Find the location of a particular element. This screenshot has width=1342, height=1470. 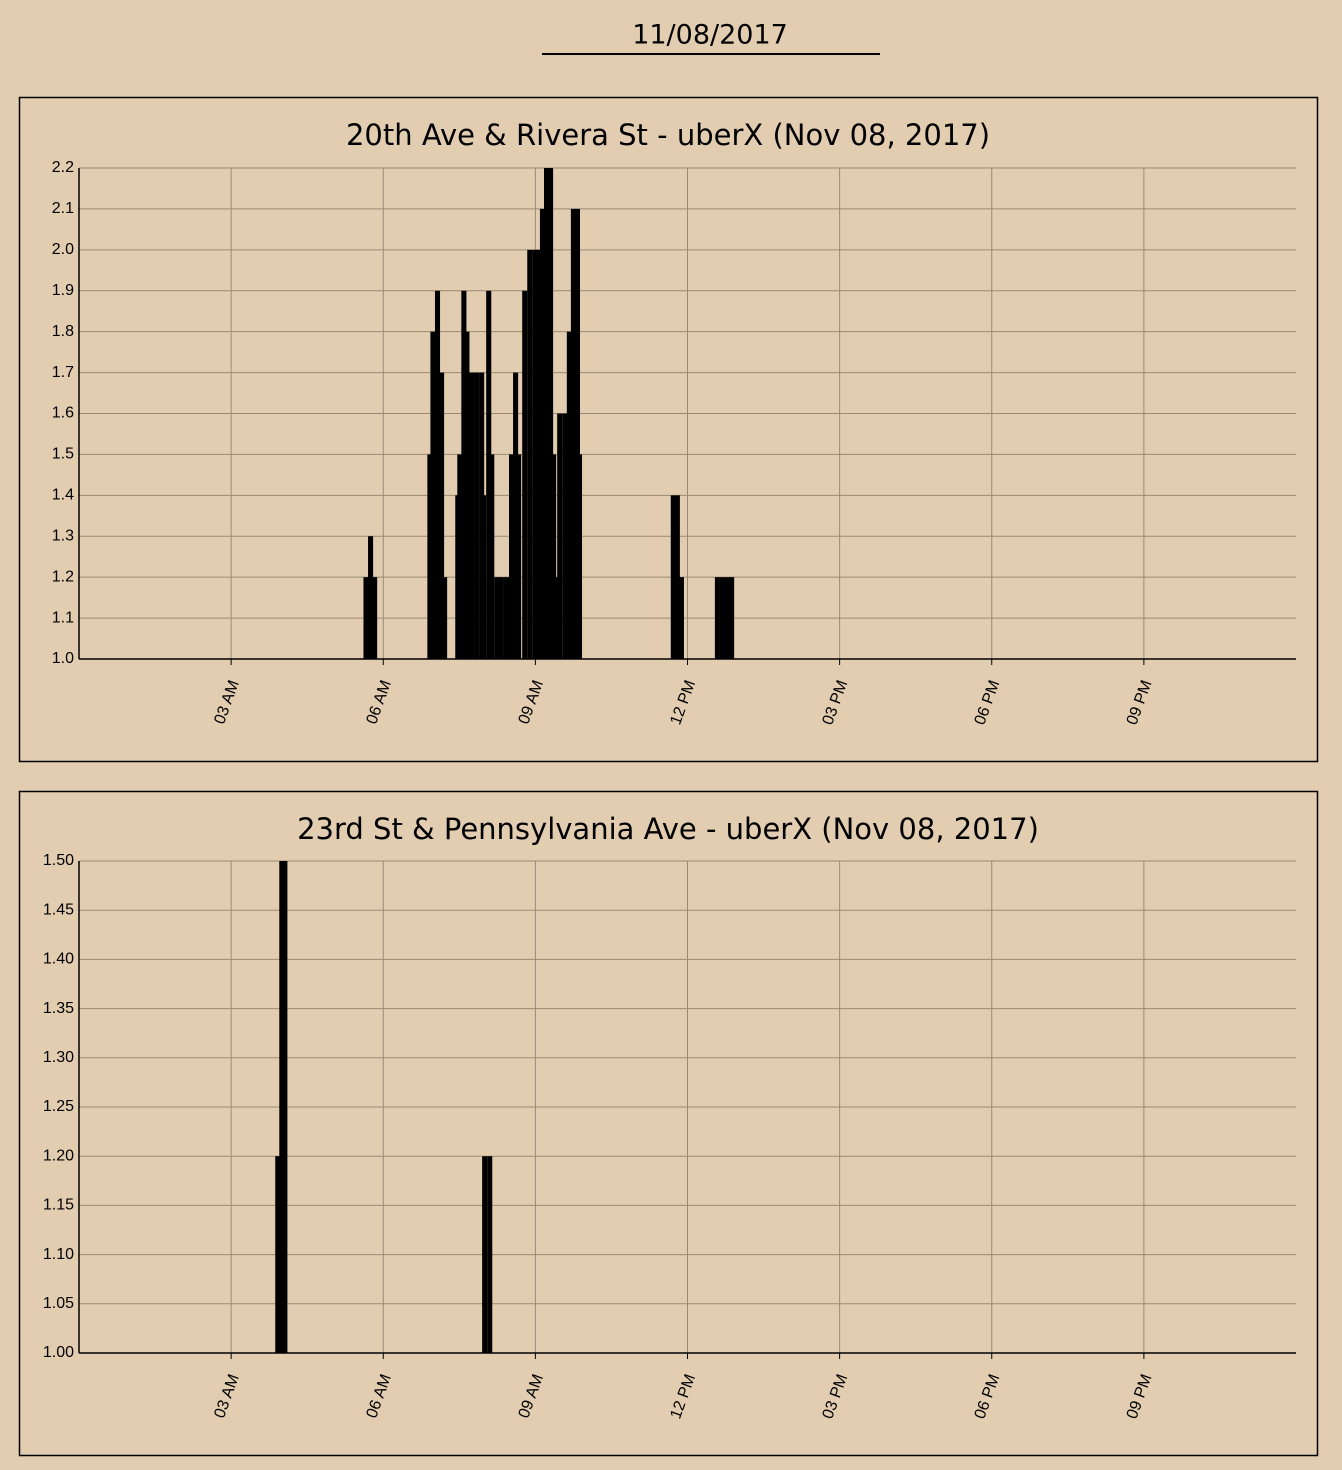

y-tick-label: 1.9 is located at coordinates (63, 290).